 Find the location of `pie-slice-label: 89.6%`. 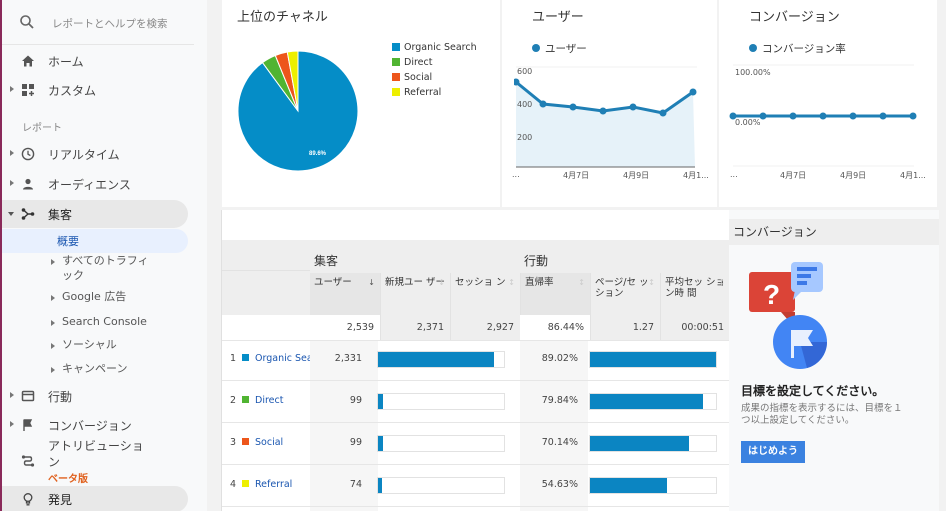

pie-slice-label: 89.6% is located at coordinates (318, 154).